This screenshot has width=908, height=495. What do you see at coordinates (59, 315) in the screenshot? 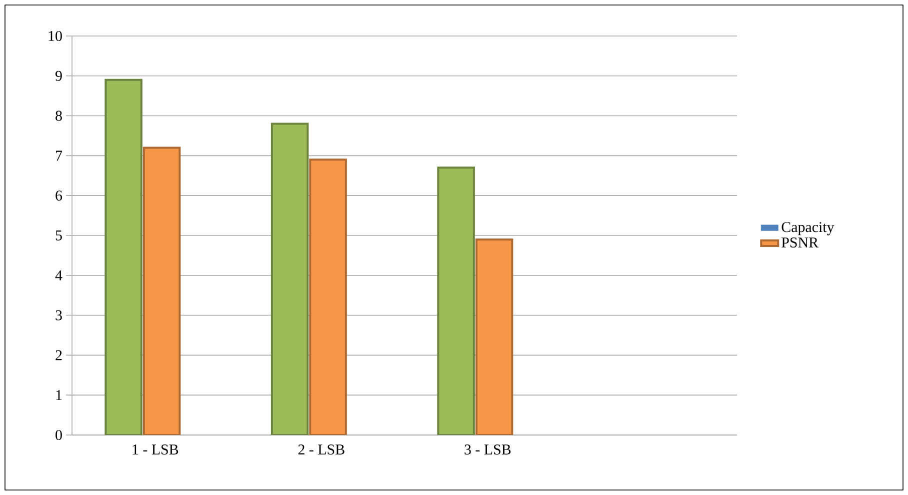
I see `y-tick-label: 3` at bounding box center [59, 315].